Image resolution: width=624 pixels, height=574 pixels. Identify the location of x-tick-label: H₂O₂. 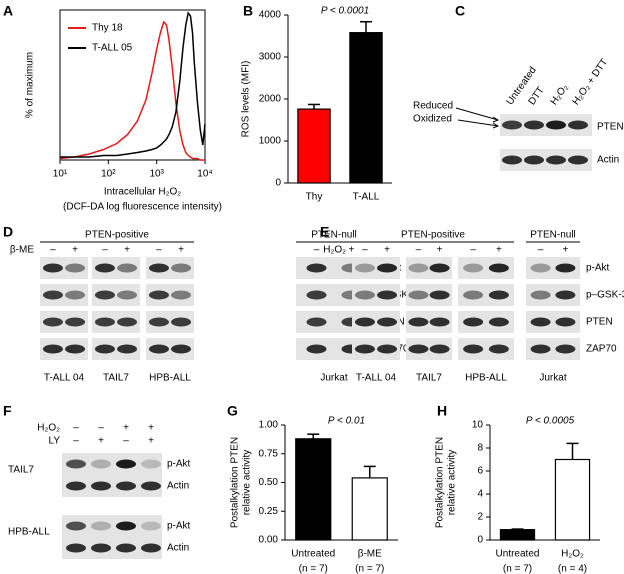
(572, 554).